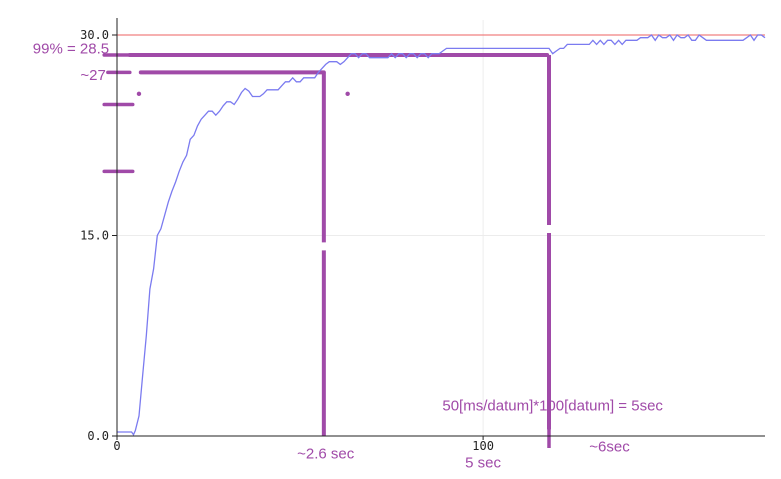 This screenshot has width=781, height=479. What do you see at coordinates (94, 35) in the screenshot?
I see `y-tick-label: 30.0` at bounding box center [94, 35].